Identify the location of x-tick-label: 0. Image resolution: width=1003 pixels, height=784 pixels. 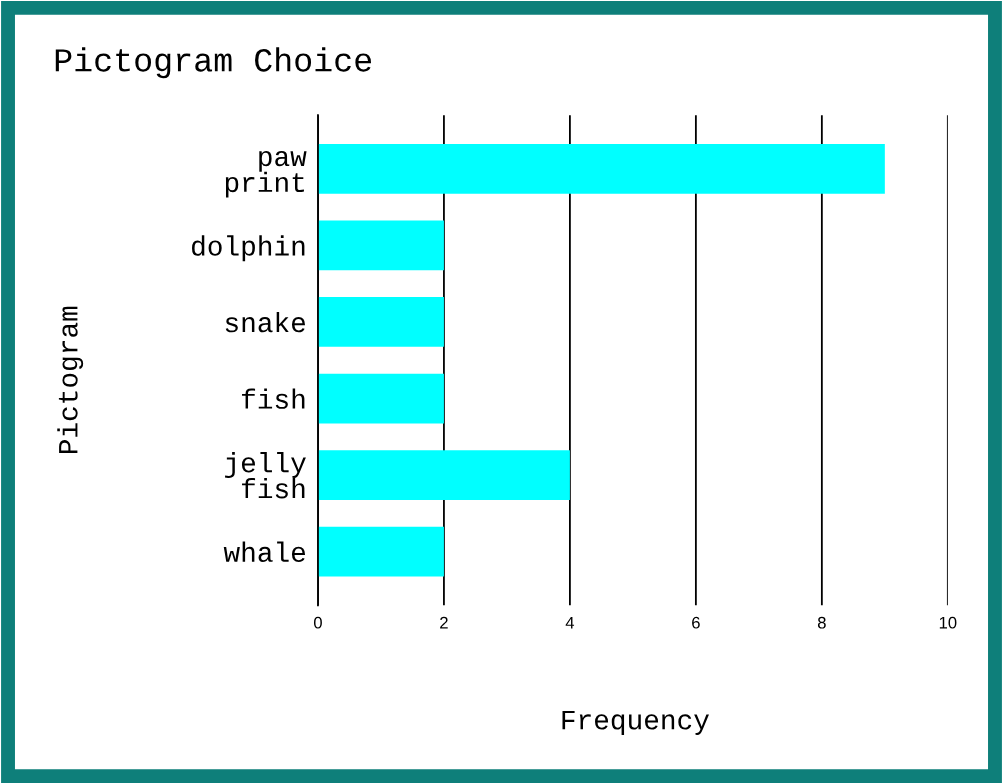
(317, 622).